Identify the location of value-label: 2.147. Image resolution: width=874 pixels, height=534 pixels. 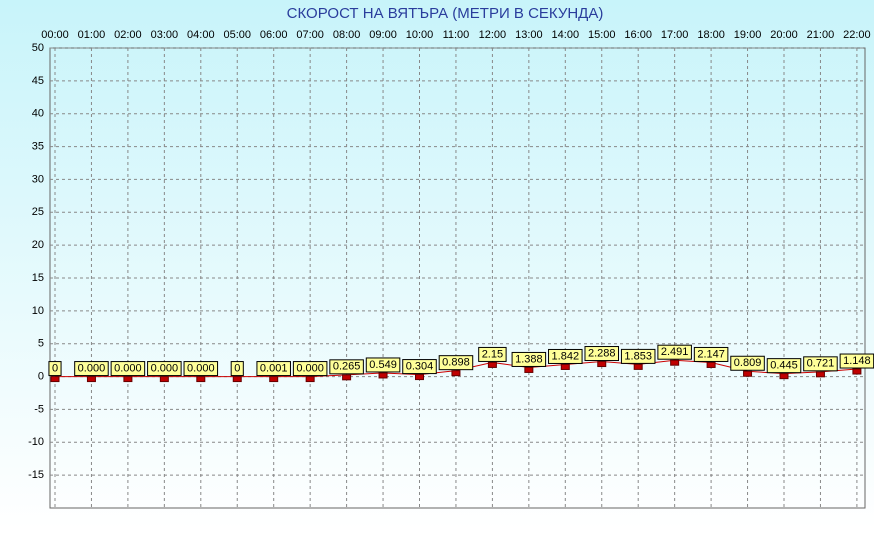
(711, 354).